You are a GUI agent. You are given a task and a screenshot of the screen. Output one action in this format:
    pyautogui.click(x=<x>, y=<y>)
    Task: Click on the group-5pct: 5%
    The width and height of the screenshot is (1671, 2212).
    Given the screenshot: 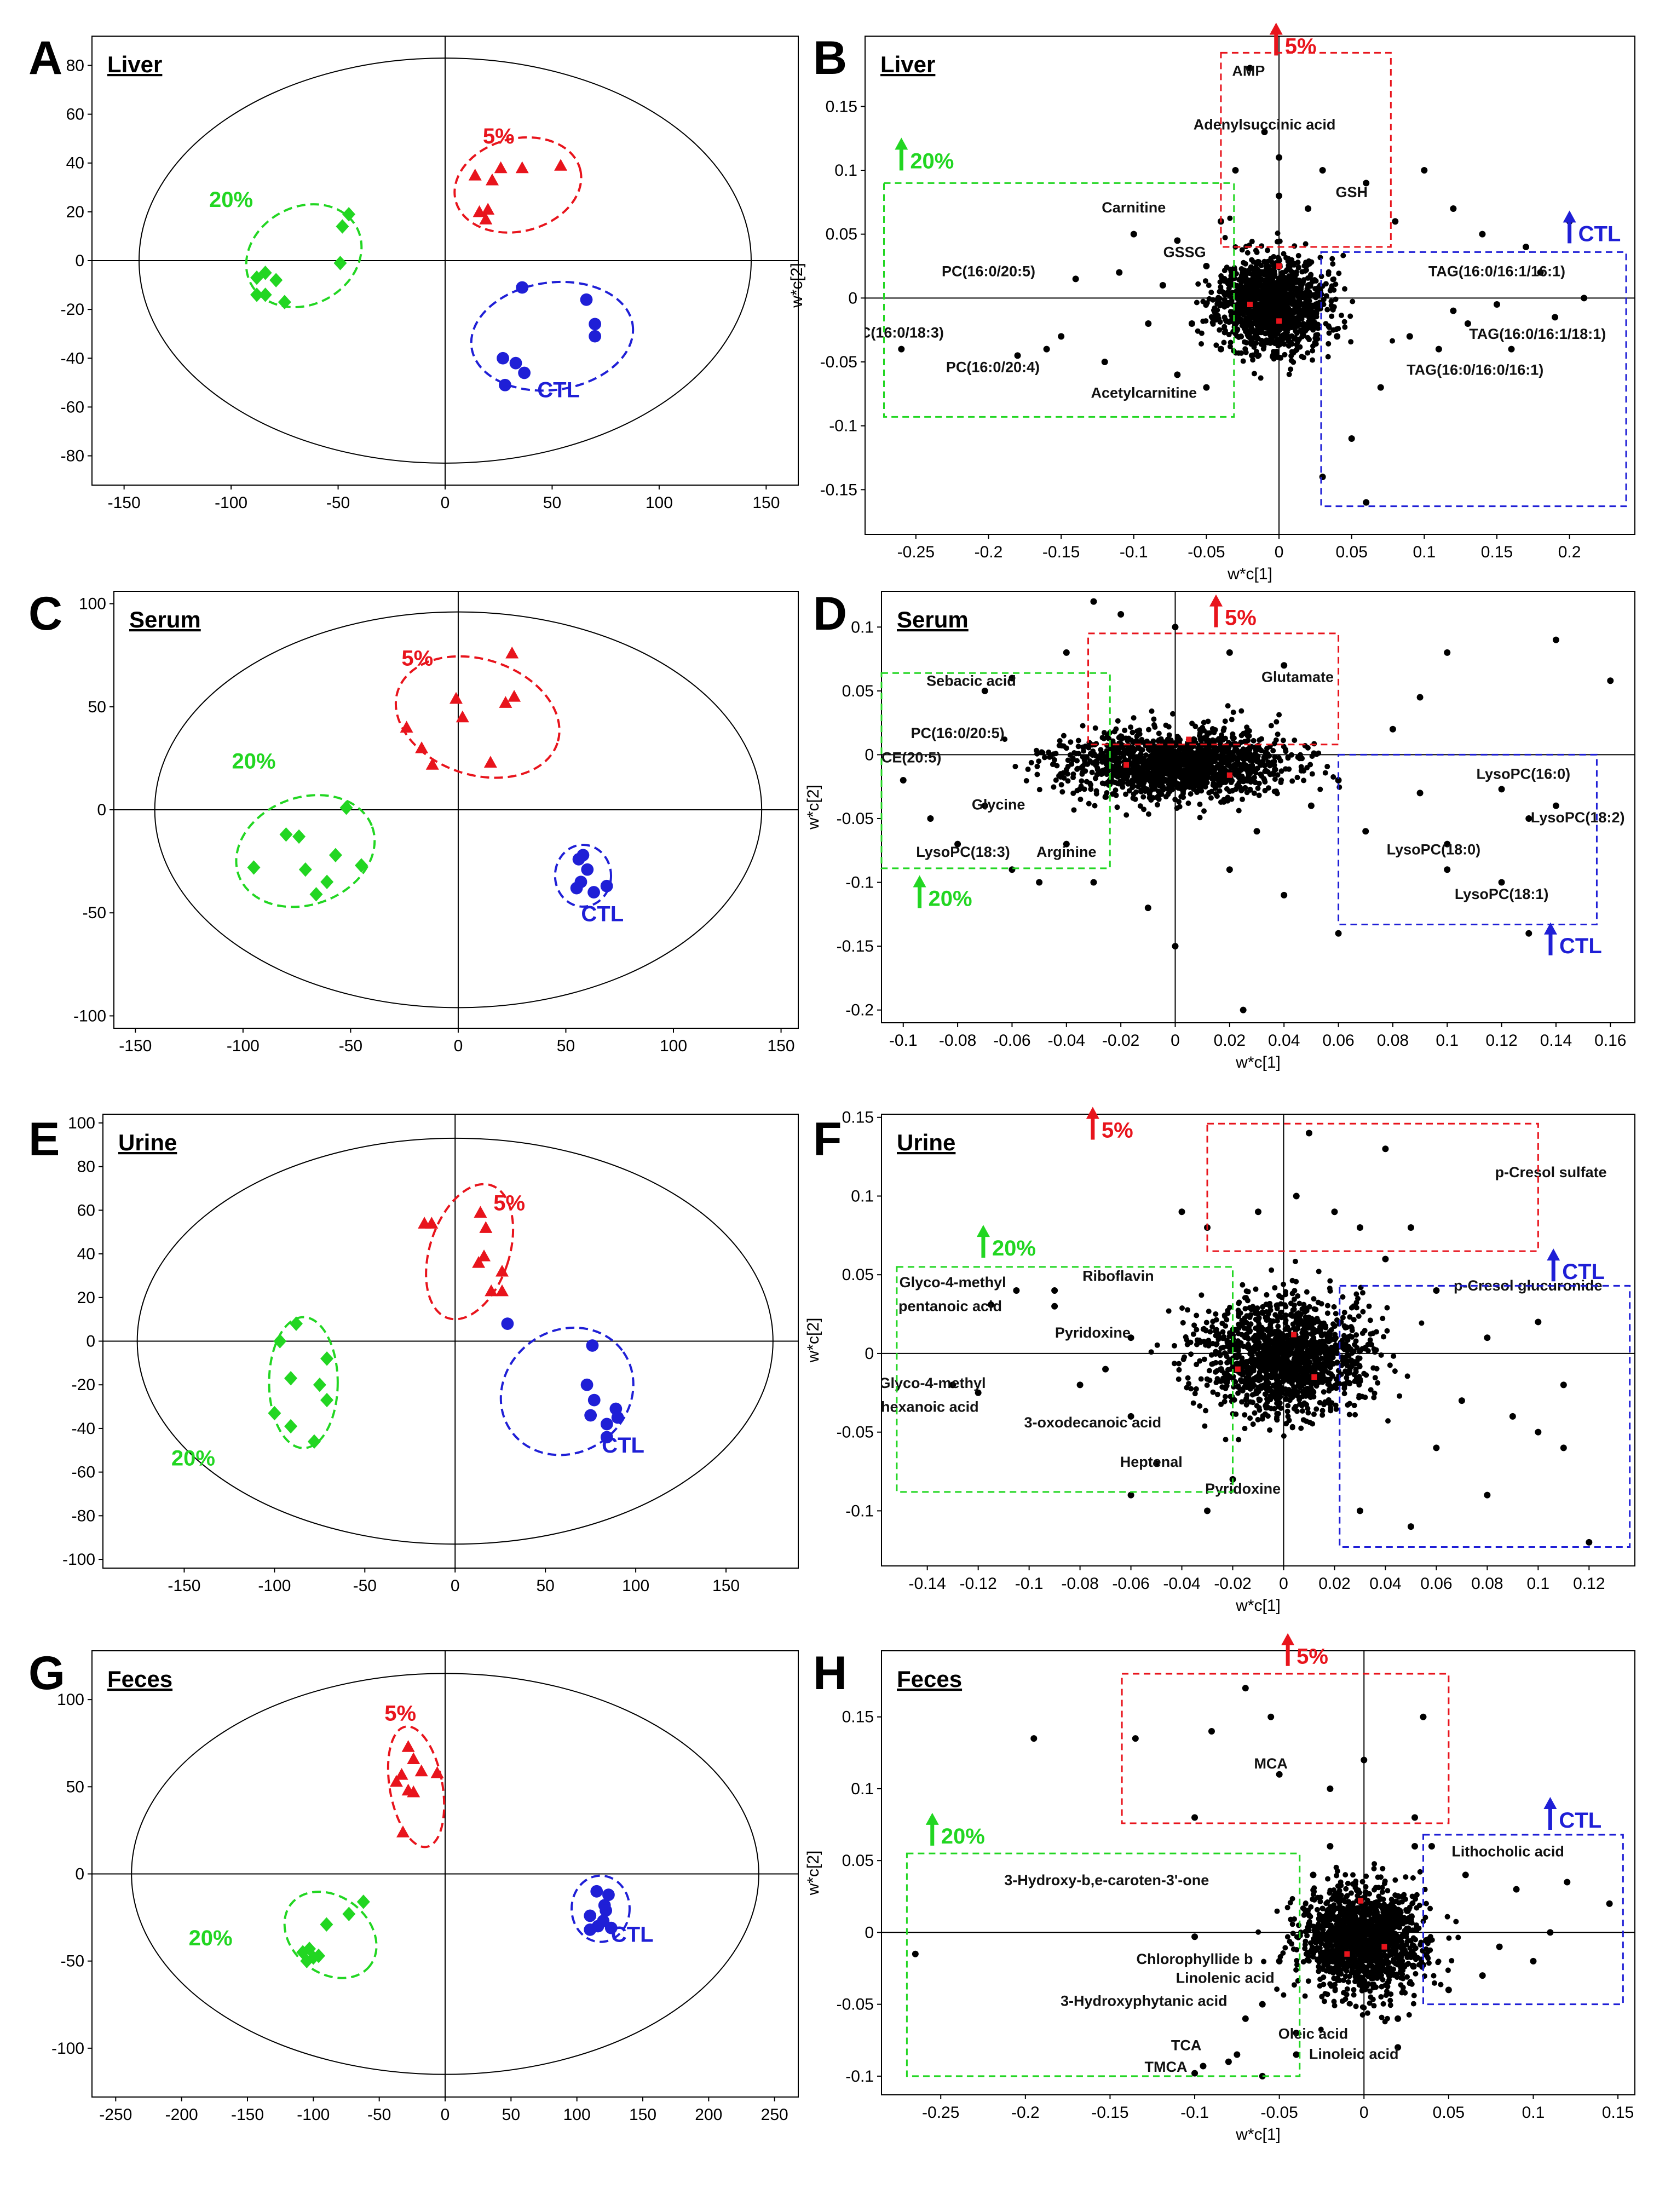 What is the action you would take?
    pyautogui.click(x=471, y=1252)
    